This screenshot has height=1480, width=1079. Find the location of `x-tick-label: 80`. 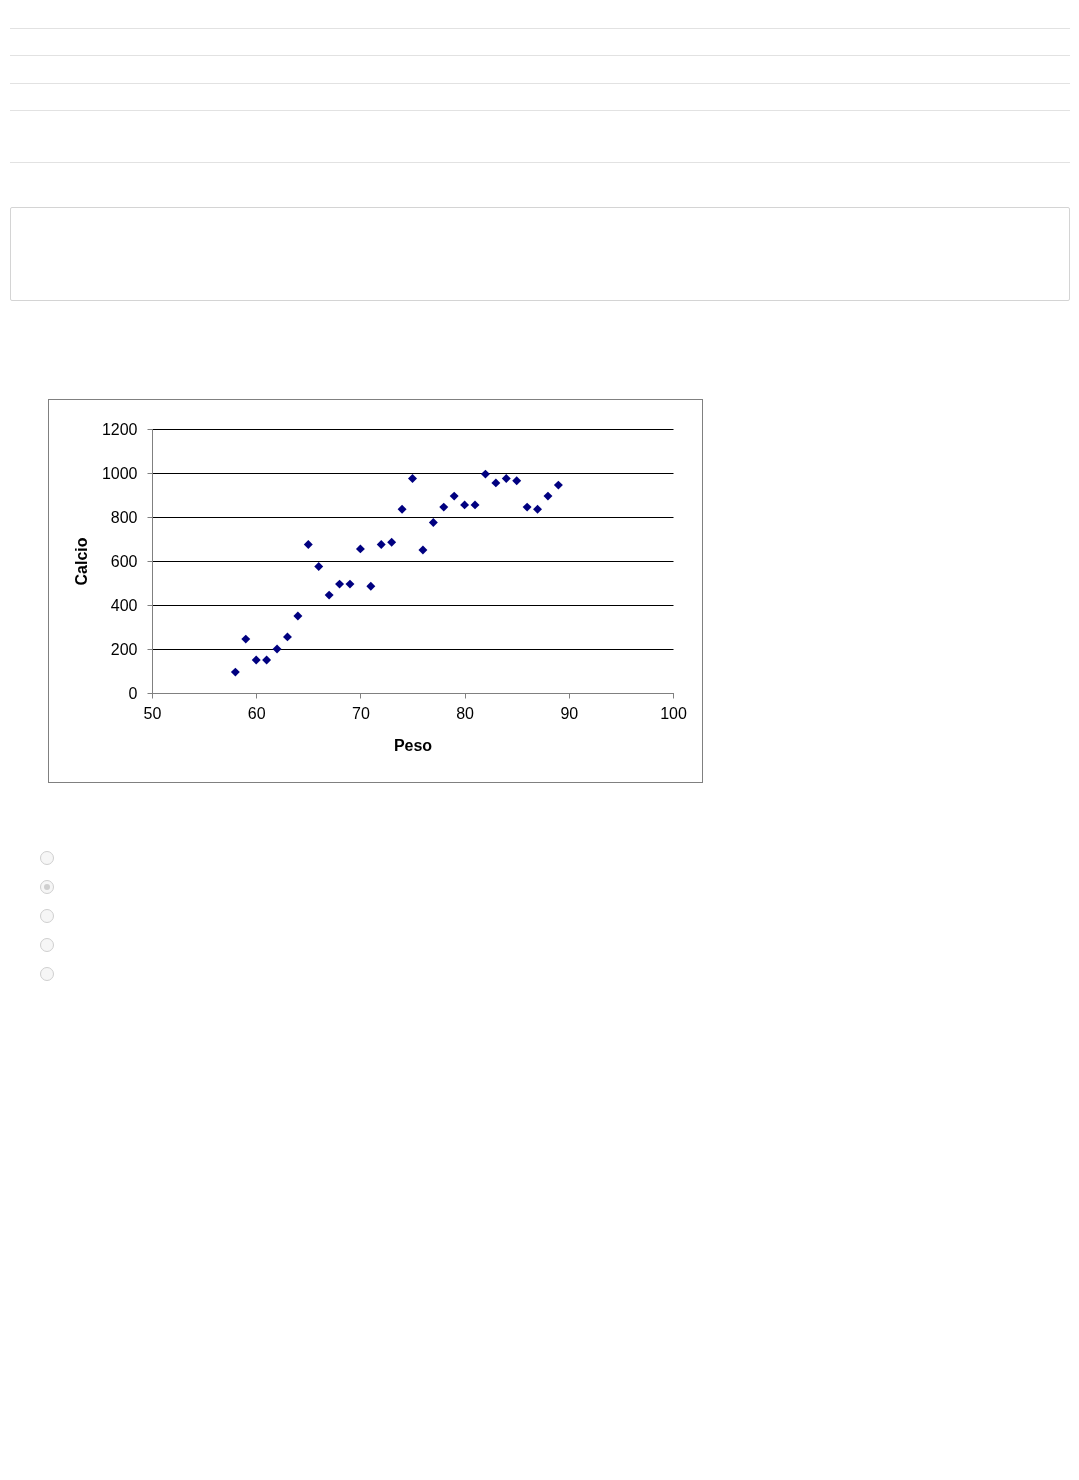

x-tick-label: 80 is located at coordinates (465, 713).